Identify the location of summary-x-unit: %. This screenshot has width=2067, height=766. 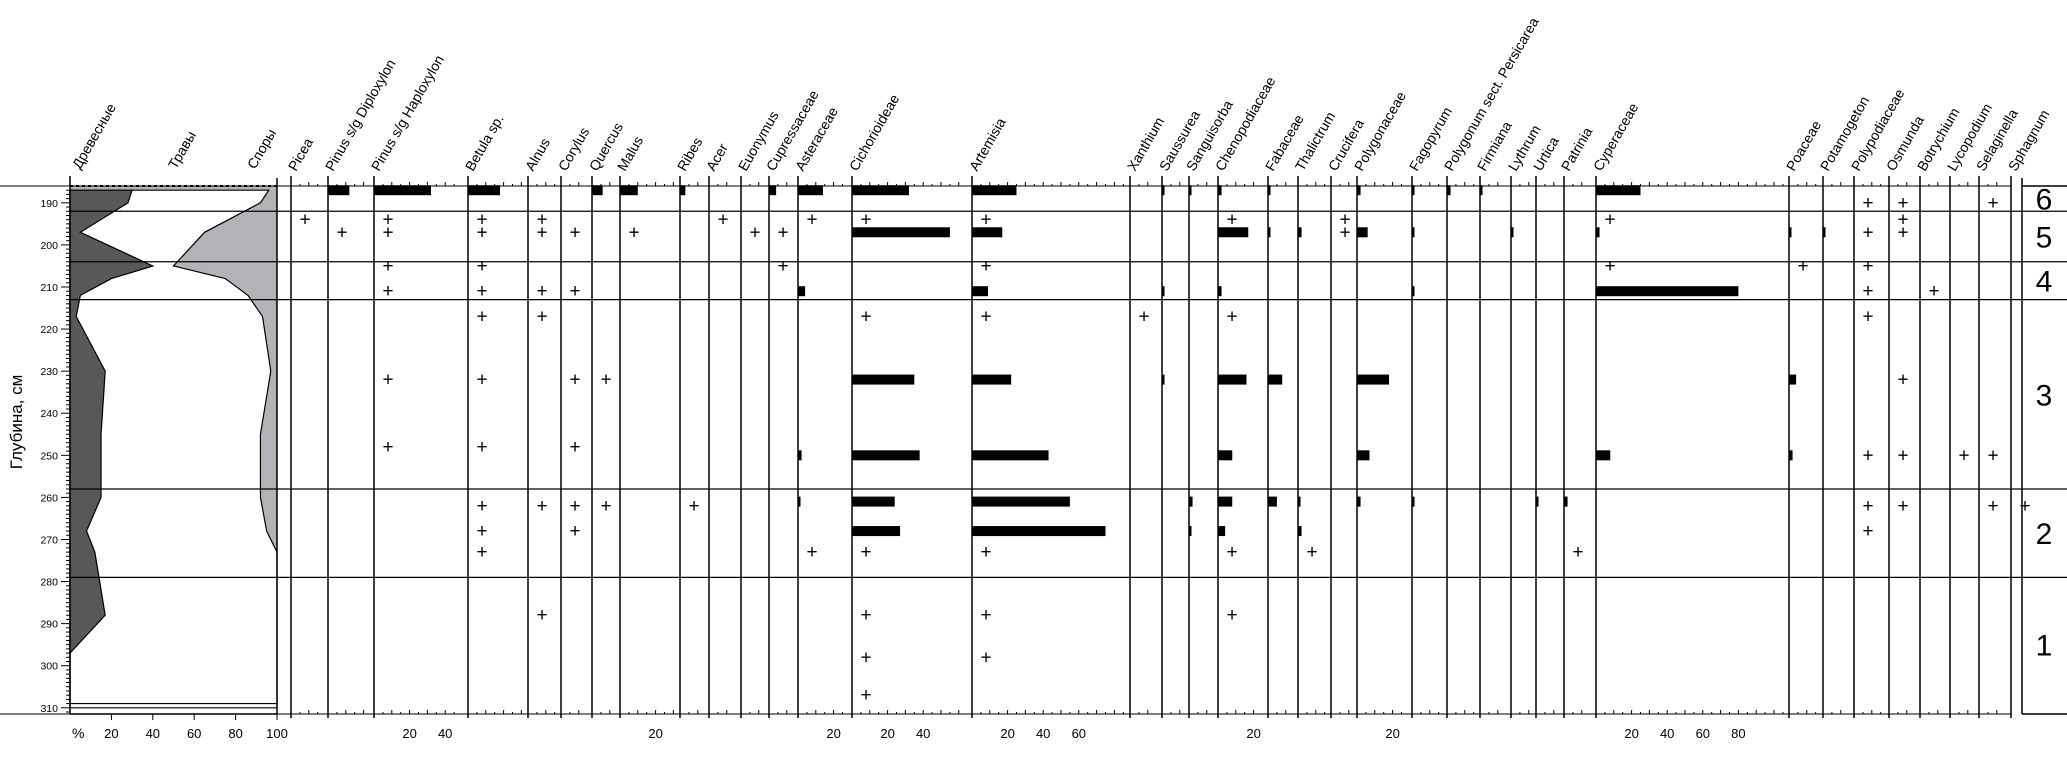
(78, 733).